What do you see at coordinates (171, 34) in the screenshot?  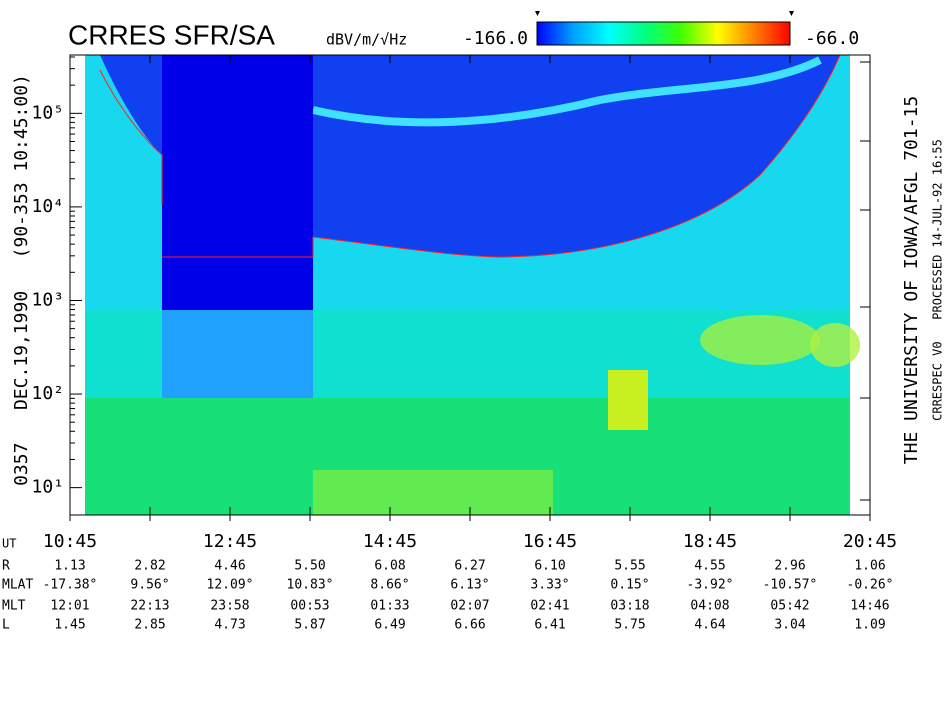 I see `chart-title: CRRES SFR/SA` at bounding box center [171, 34].